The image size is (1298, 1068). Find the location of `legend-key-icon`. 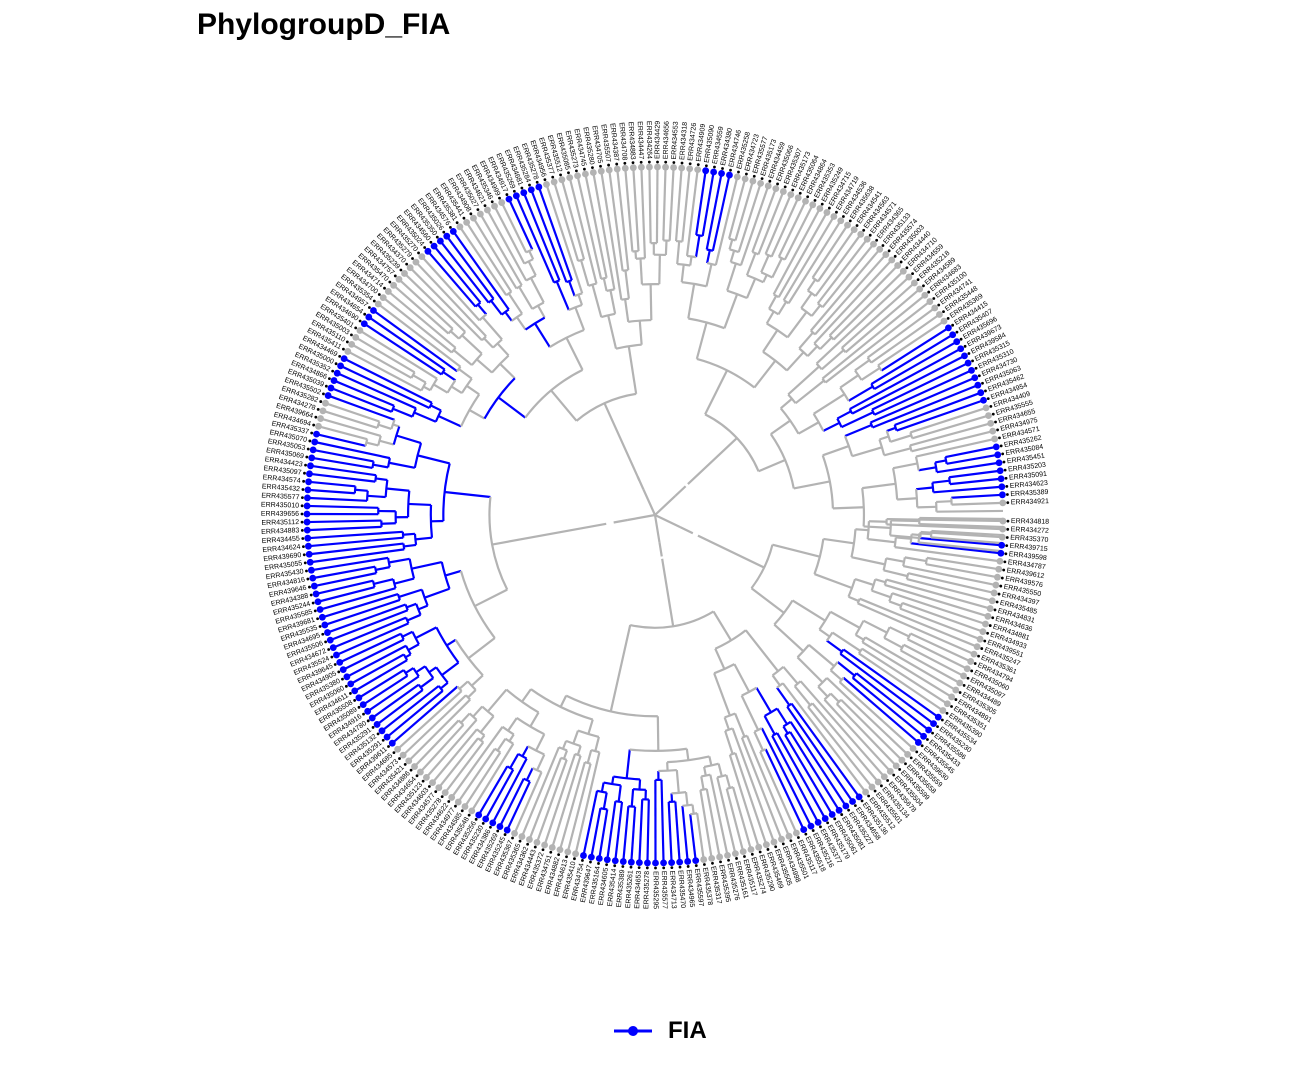

legend-key-icon is located at coordinates (633, 1031).